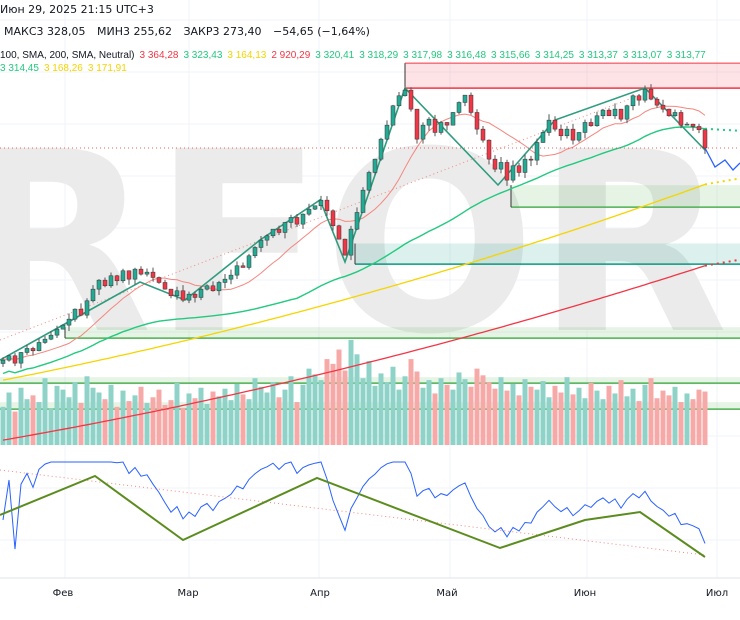 Image resolution: width=740 pixels, height=620 pixels. Describe the element at coordinates (598, 55) in the screenshot. I see `indicator-value: 3 313,37` at that location.